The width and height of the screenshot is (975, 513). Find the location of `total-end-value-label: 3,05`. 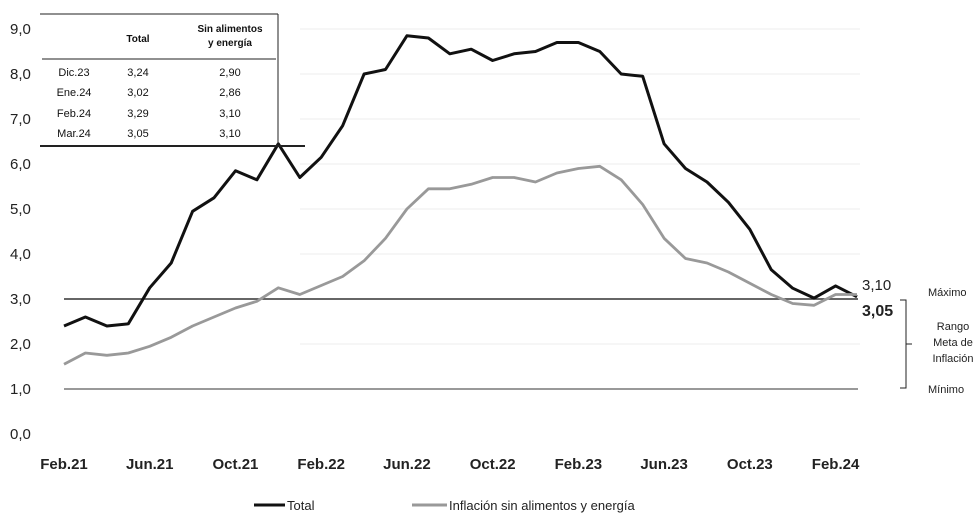

total-end-value-label: 3,05 is located at coordinates (877, 311).